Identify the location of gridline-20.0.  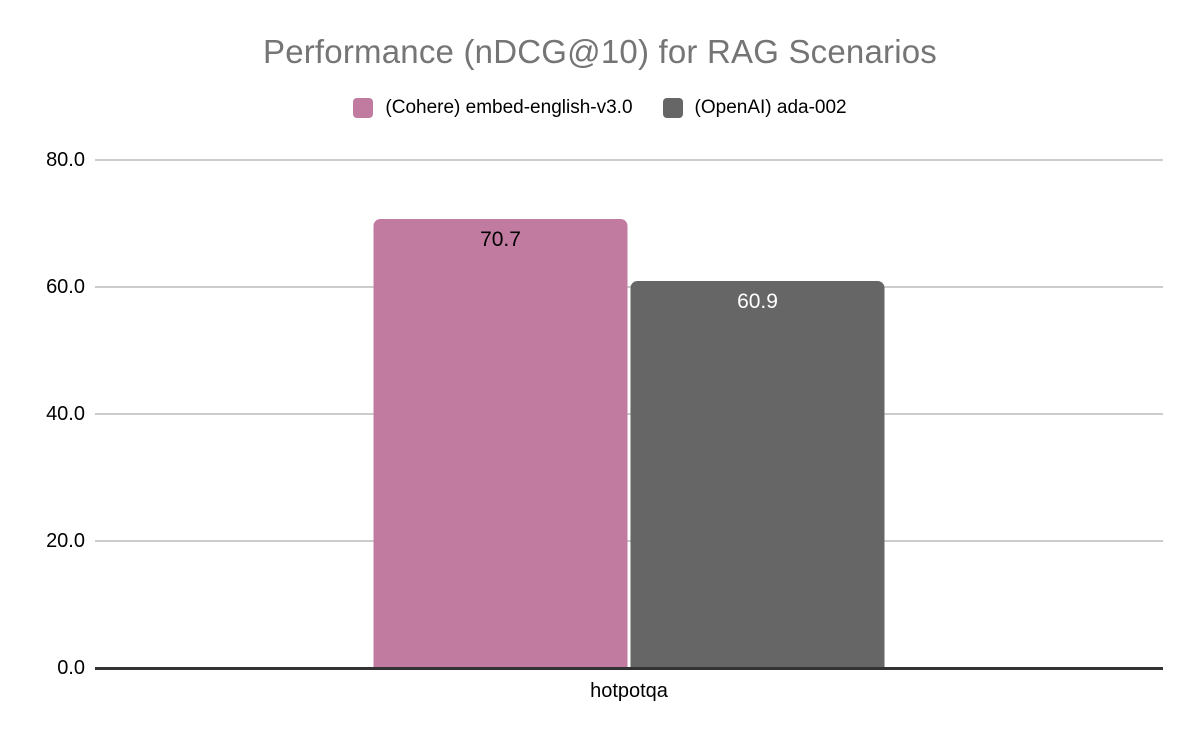
(629, 541).